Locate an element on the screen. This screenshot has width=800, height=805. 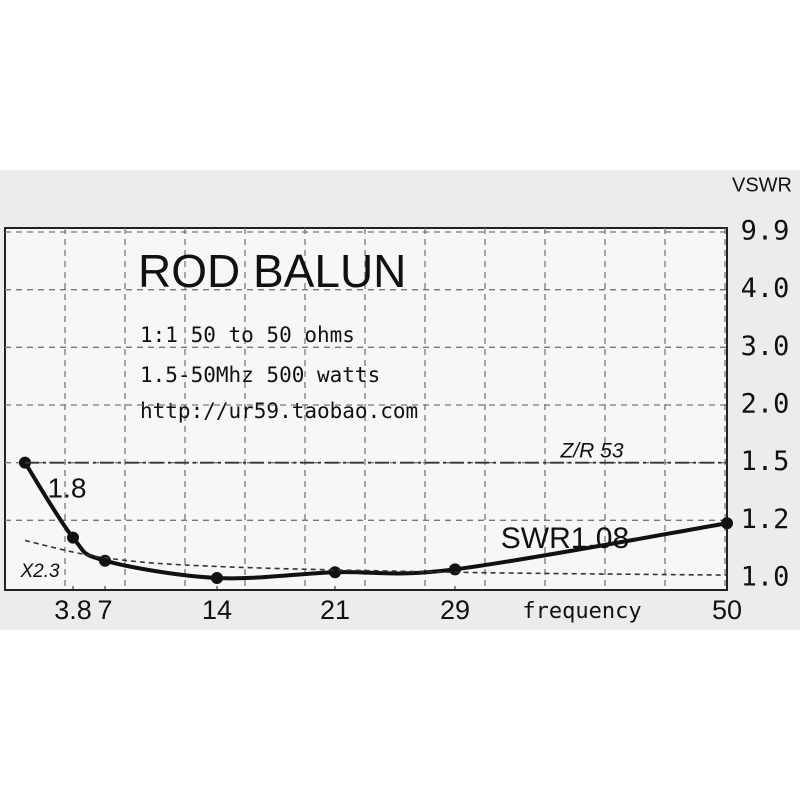
annotation: 1.5-50Mhz 500 watts is located at coordinates (260, 375).